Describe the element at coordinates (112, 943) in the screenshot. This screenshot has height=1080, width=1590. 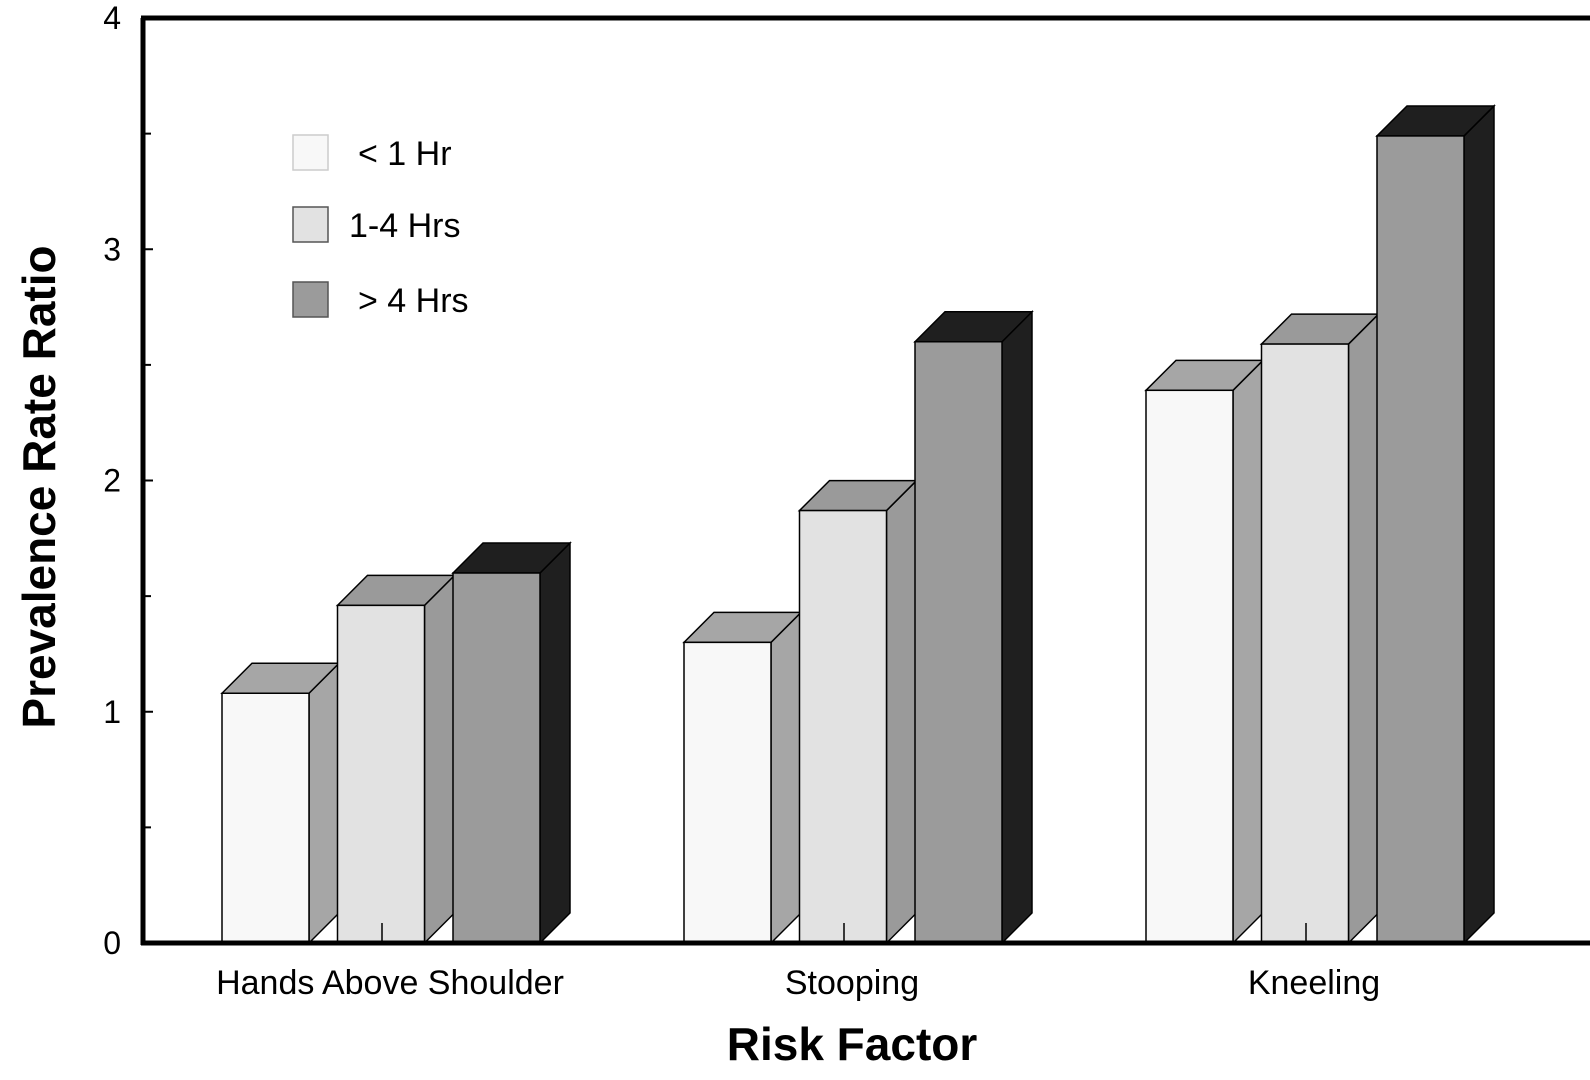
I see `y-tick-label: 0` at that location.